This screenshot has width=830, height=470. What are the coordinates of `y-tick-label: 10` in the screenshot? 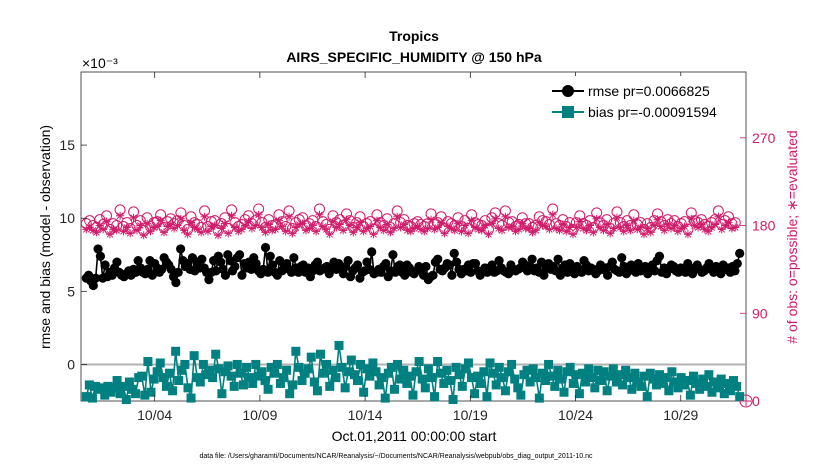 It's located at (67, 218).